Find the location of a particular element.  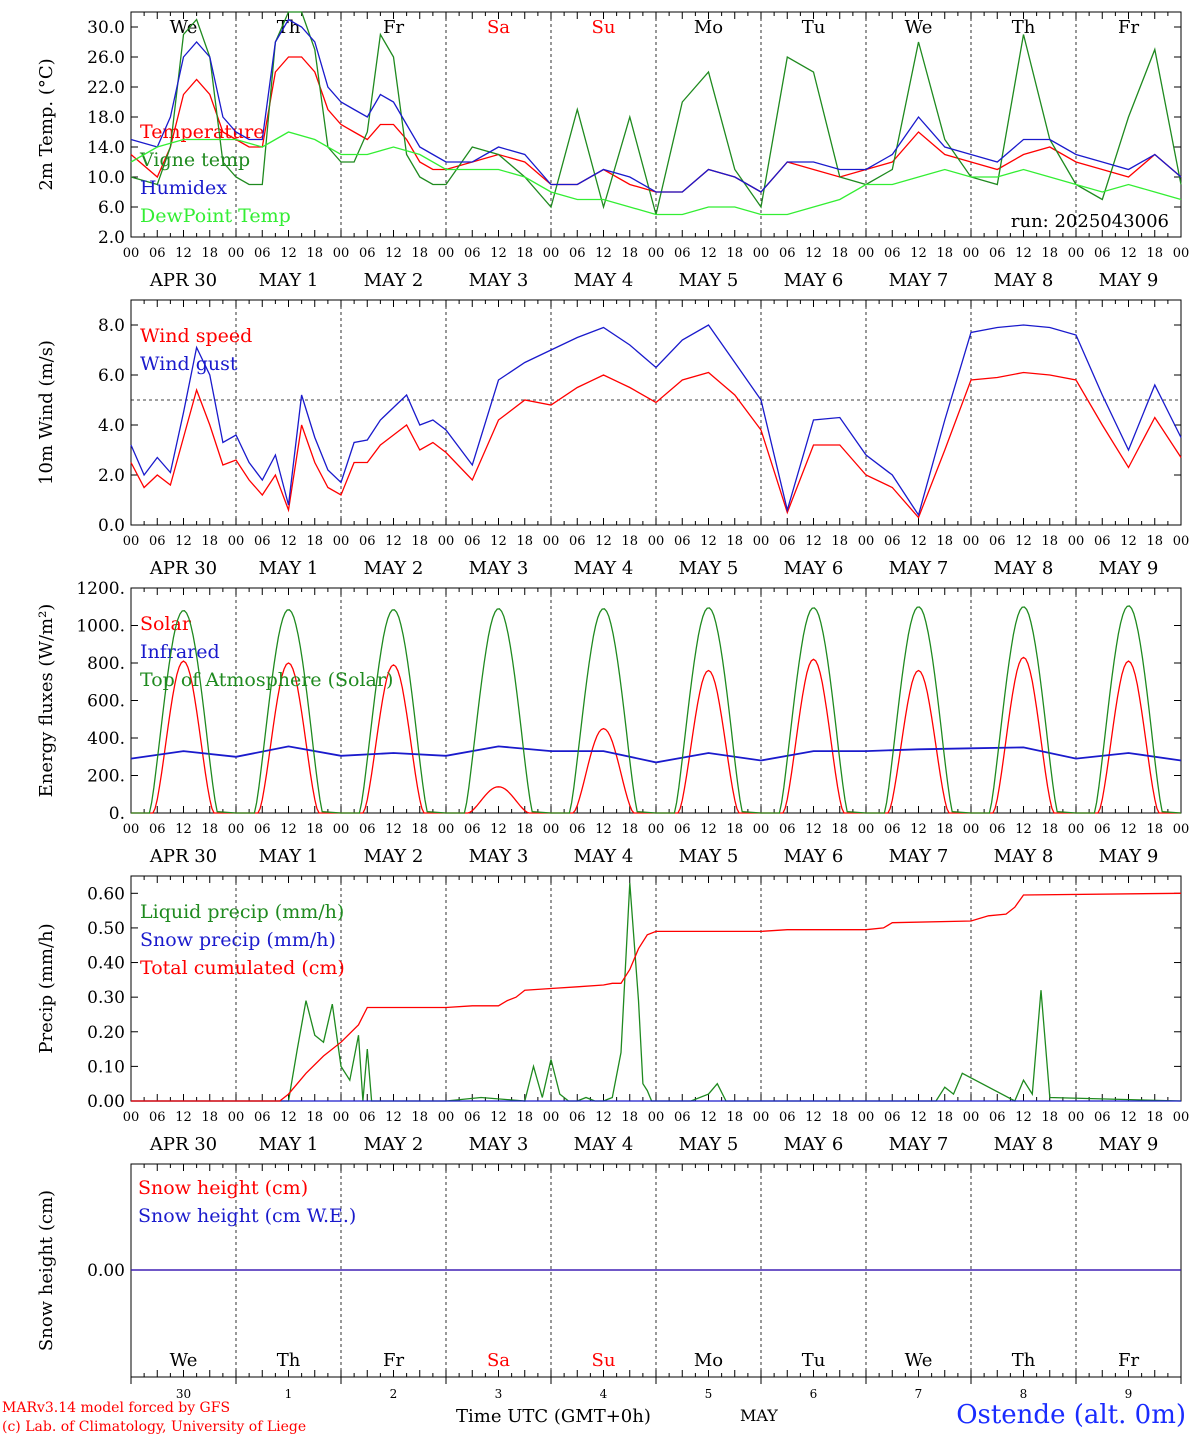

snow-day-number: 6 is located at coordinates (814, 1394).